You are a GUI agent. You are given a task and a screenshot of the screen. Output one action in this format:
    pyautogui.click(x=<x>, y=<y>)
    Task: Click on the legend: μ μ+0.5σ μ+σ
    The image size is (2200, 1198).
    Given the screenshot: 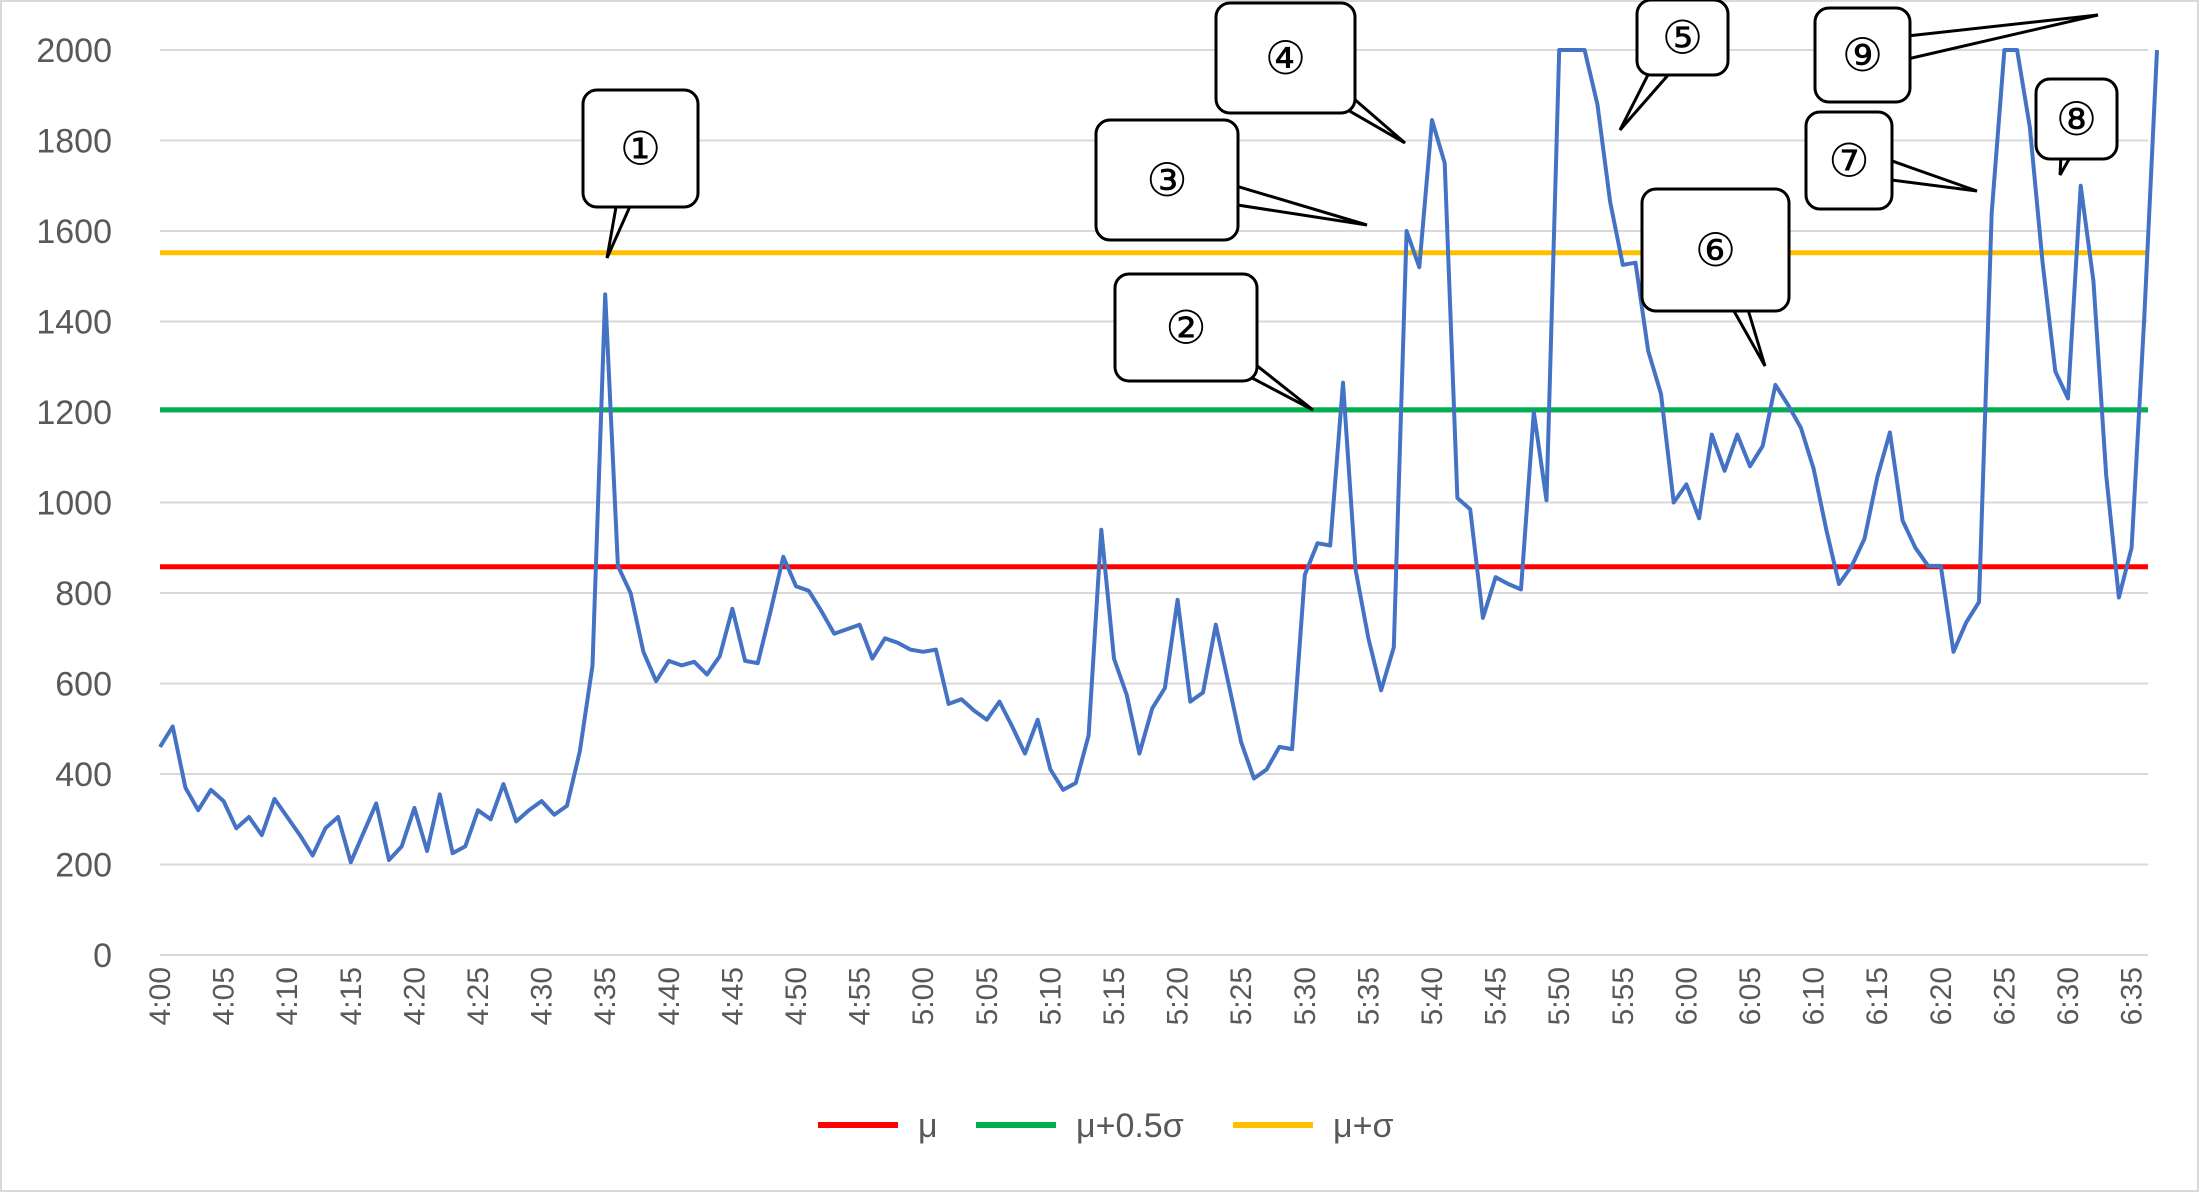 What is the action you would take?
    pyautogui.click(x=1105, y=1126)
    